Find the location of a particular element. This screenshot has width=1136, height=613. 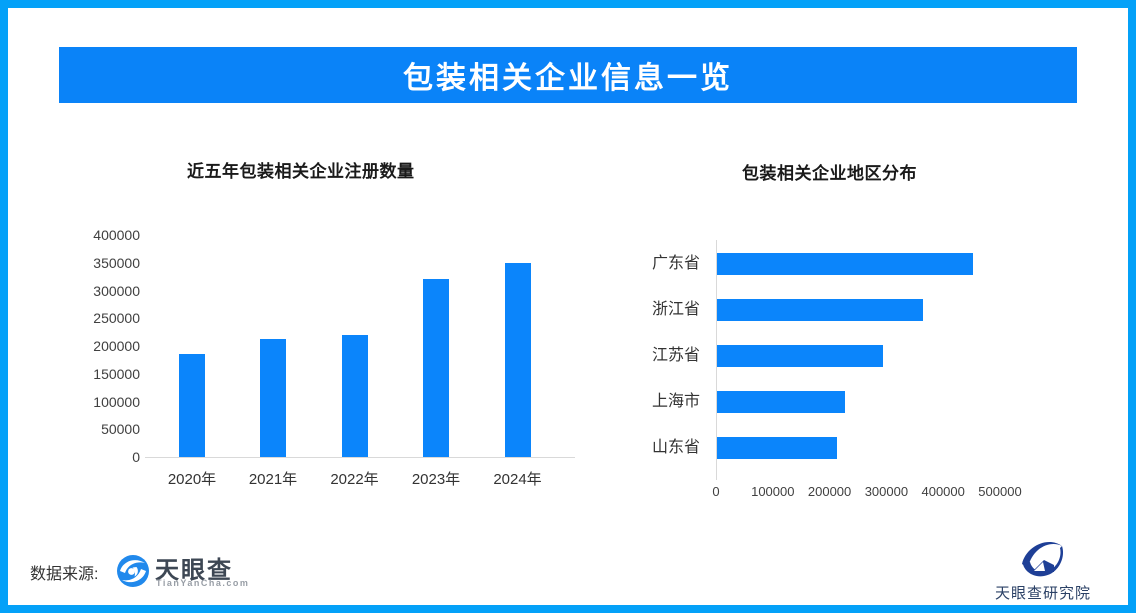

left-chart-title: 近五年包装相关企业注册数量 is located at coordinates (301, 171).